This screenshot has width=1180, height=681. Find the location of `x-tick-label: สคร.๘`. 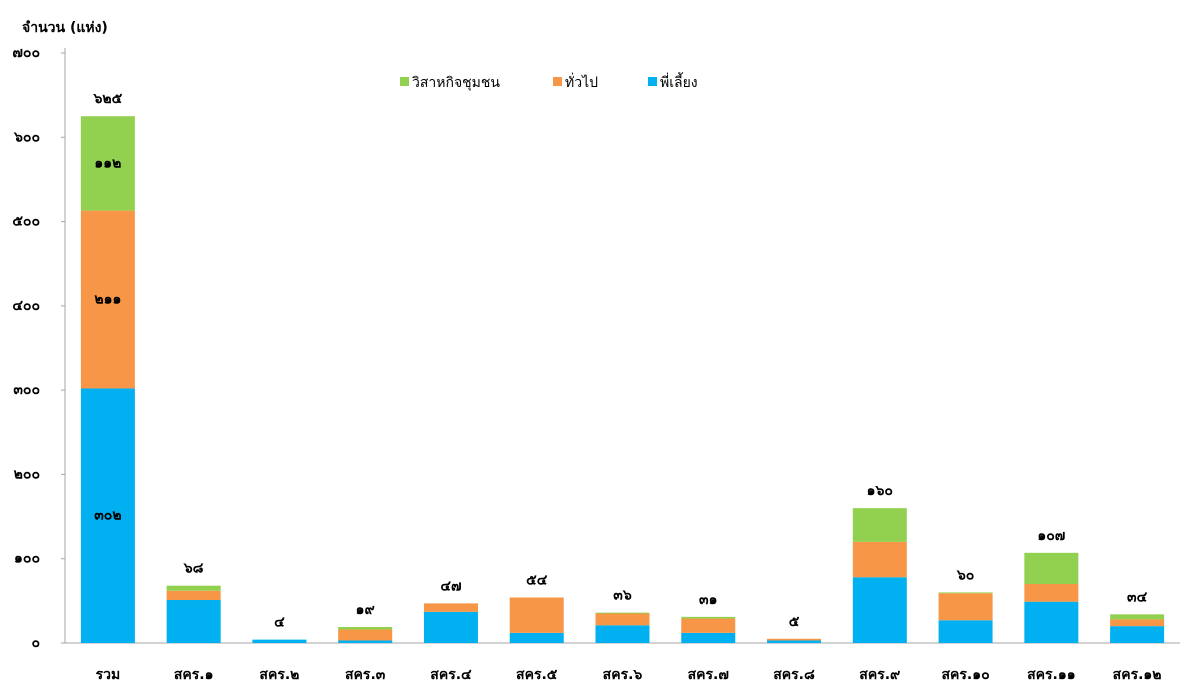

x-tick-label: สคร.๘ is located at coordinates (794, 674).